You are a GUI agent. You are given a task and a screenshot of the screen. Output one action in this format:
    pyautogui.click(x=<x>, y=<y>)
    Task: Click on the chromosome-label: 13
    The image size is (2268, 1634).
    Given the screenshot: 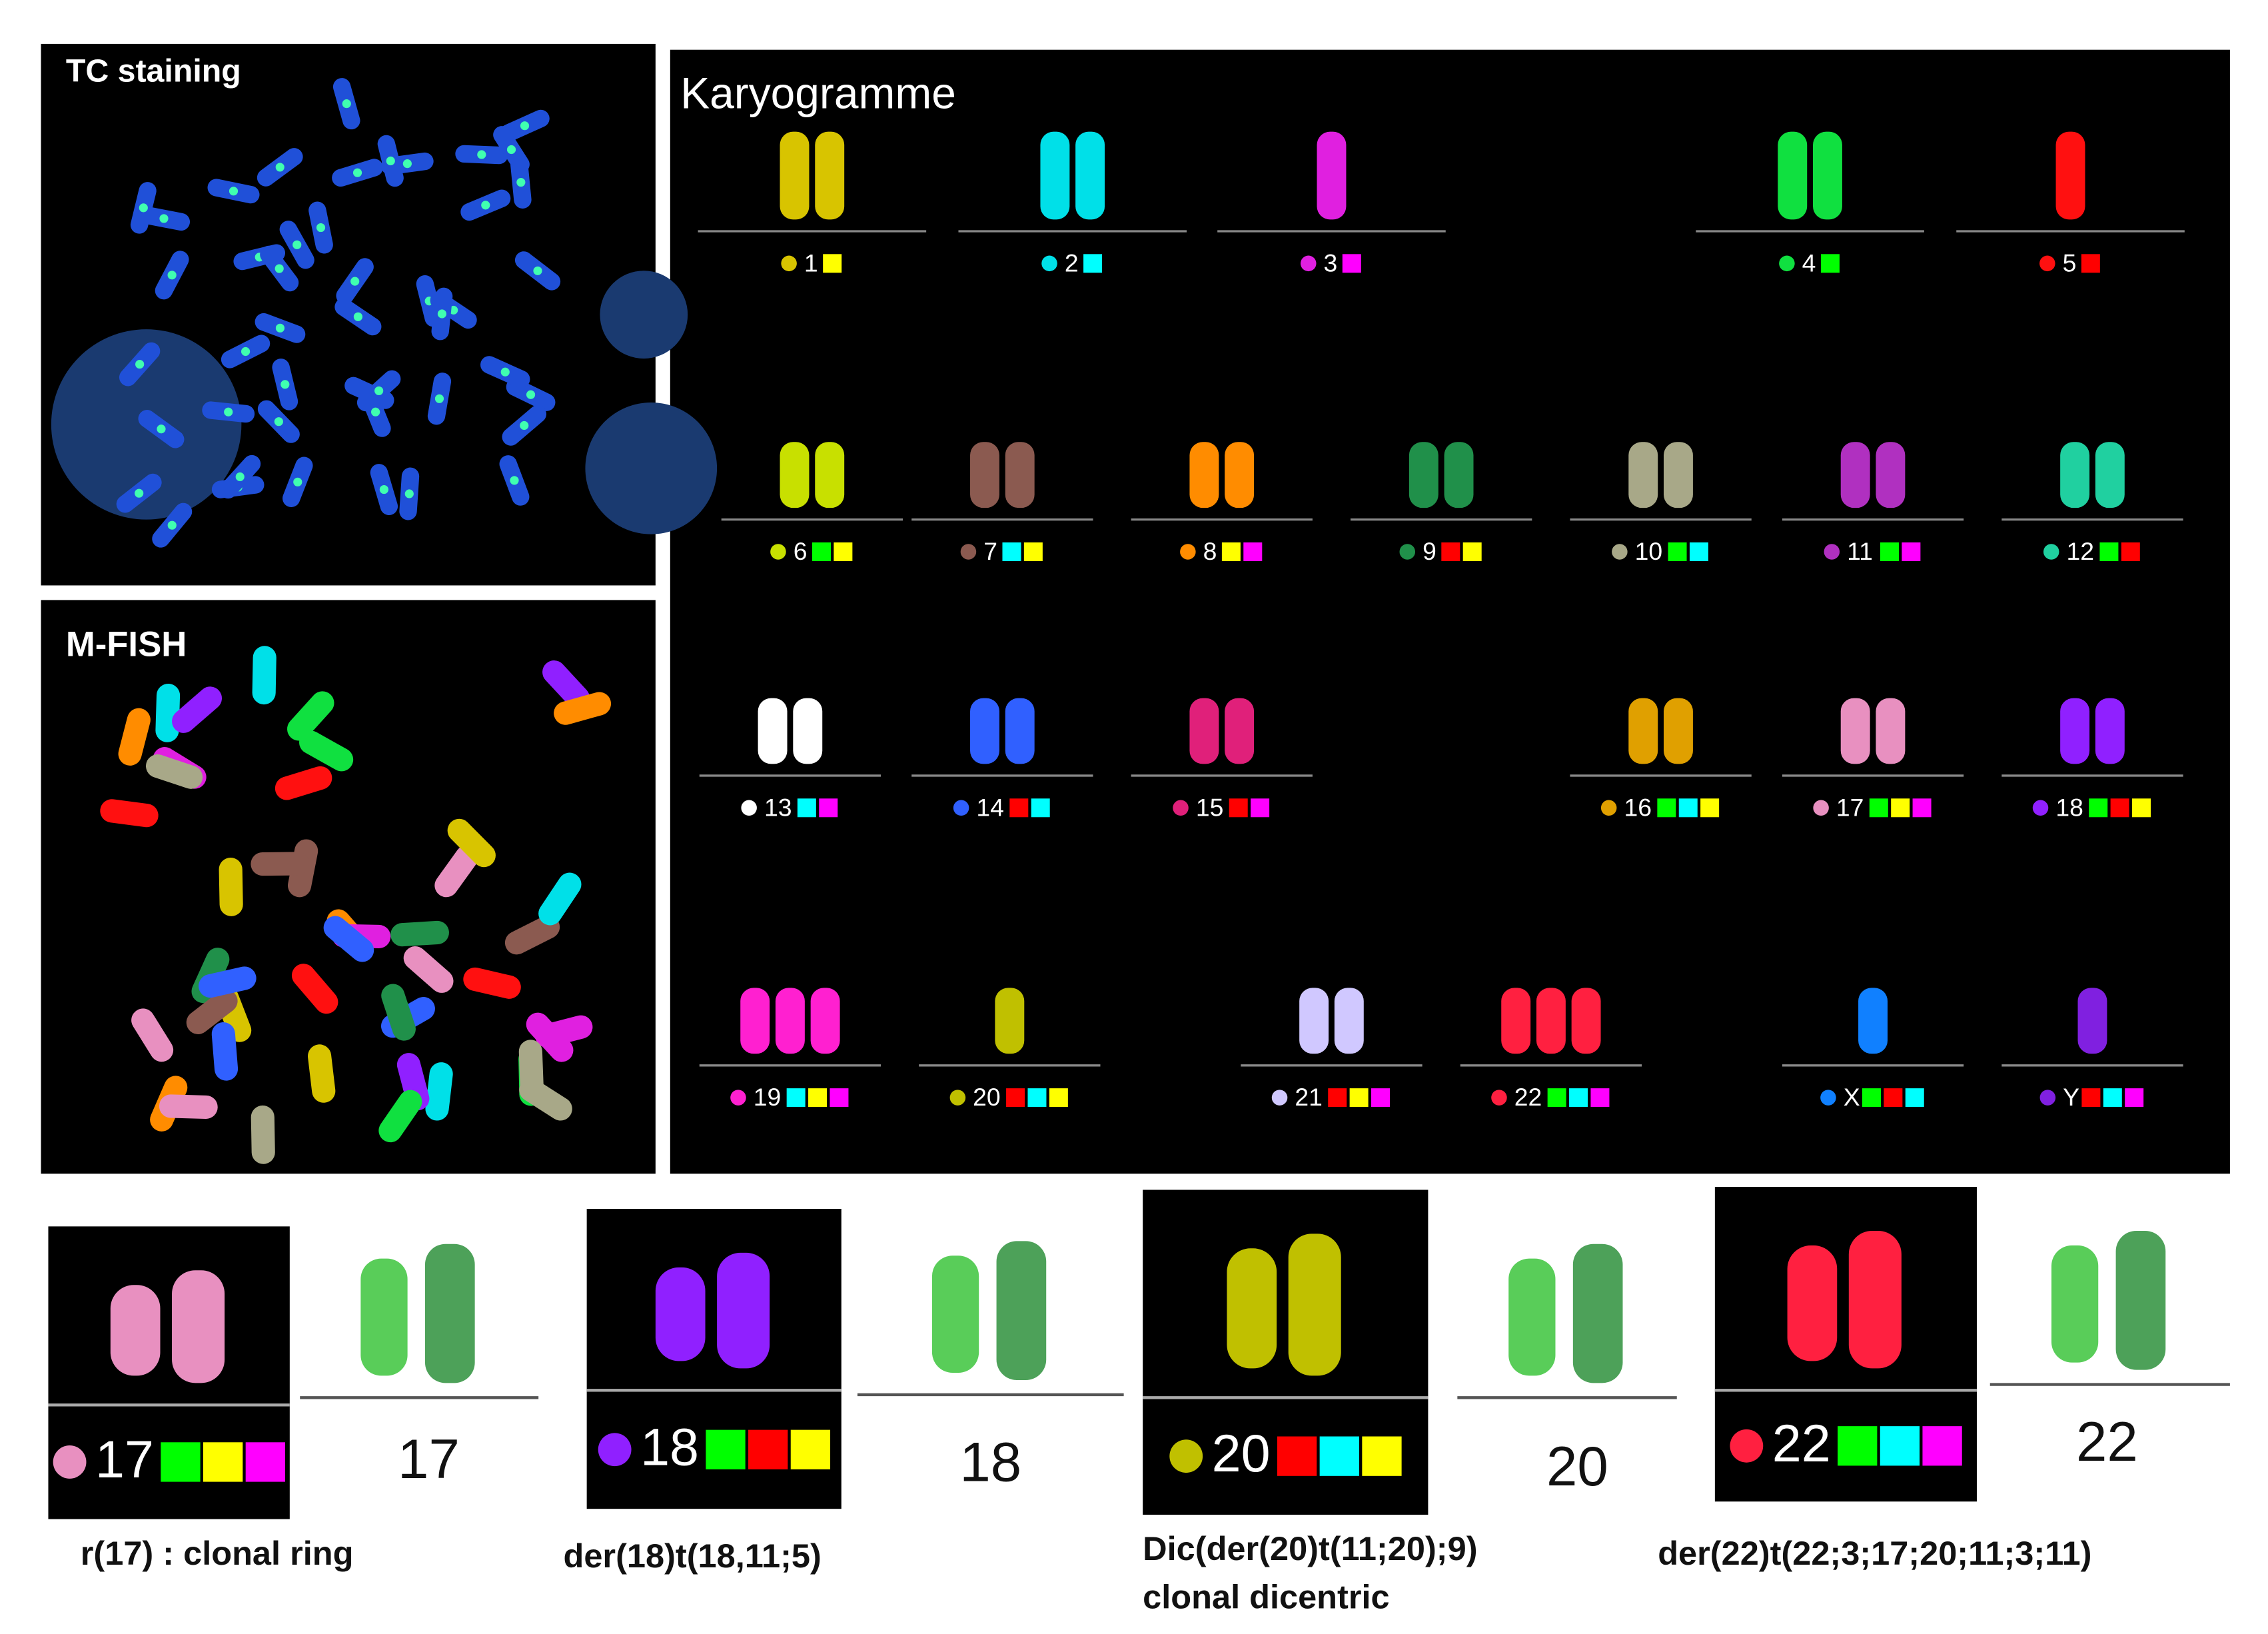 What is the action you would take?
    pyautogui.click(x=778, y=807)
    